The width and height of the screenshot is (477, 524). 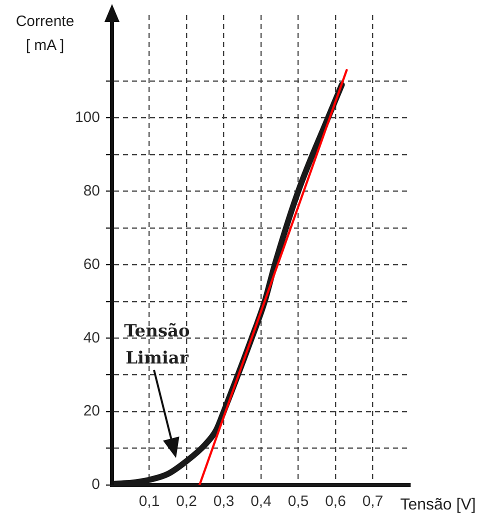 What do you see at coordinates (373, 501) in the screenshot?
I see `x-tick-label: 0,7` at bounding box center [373, 501].